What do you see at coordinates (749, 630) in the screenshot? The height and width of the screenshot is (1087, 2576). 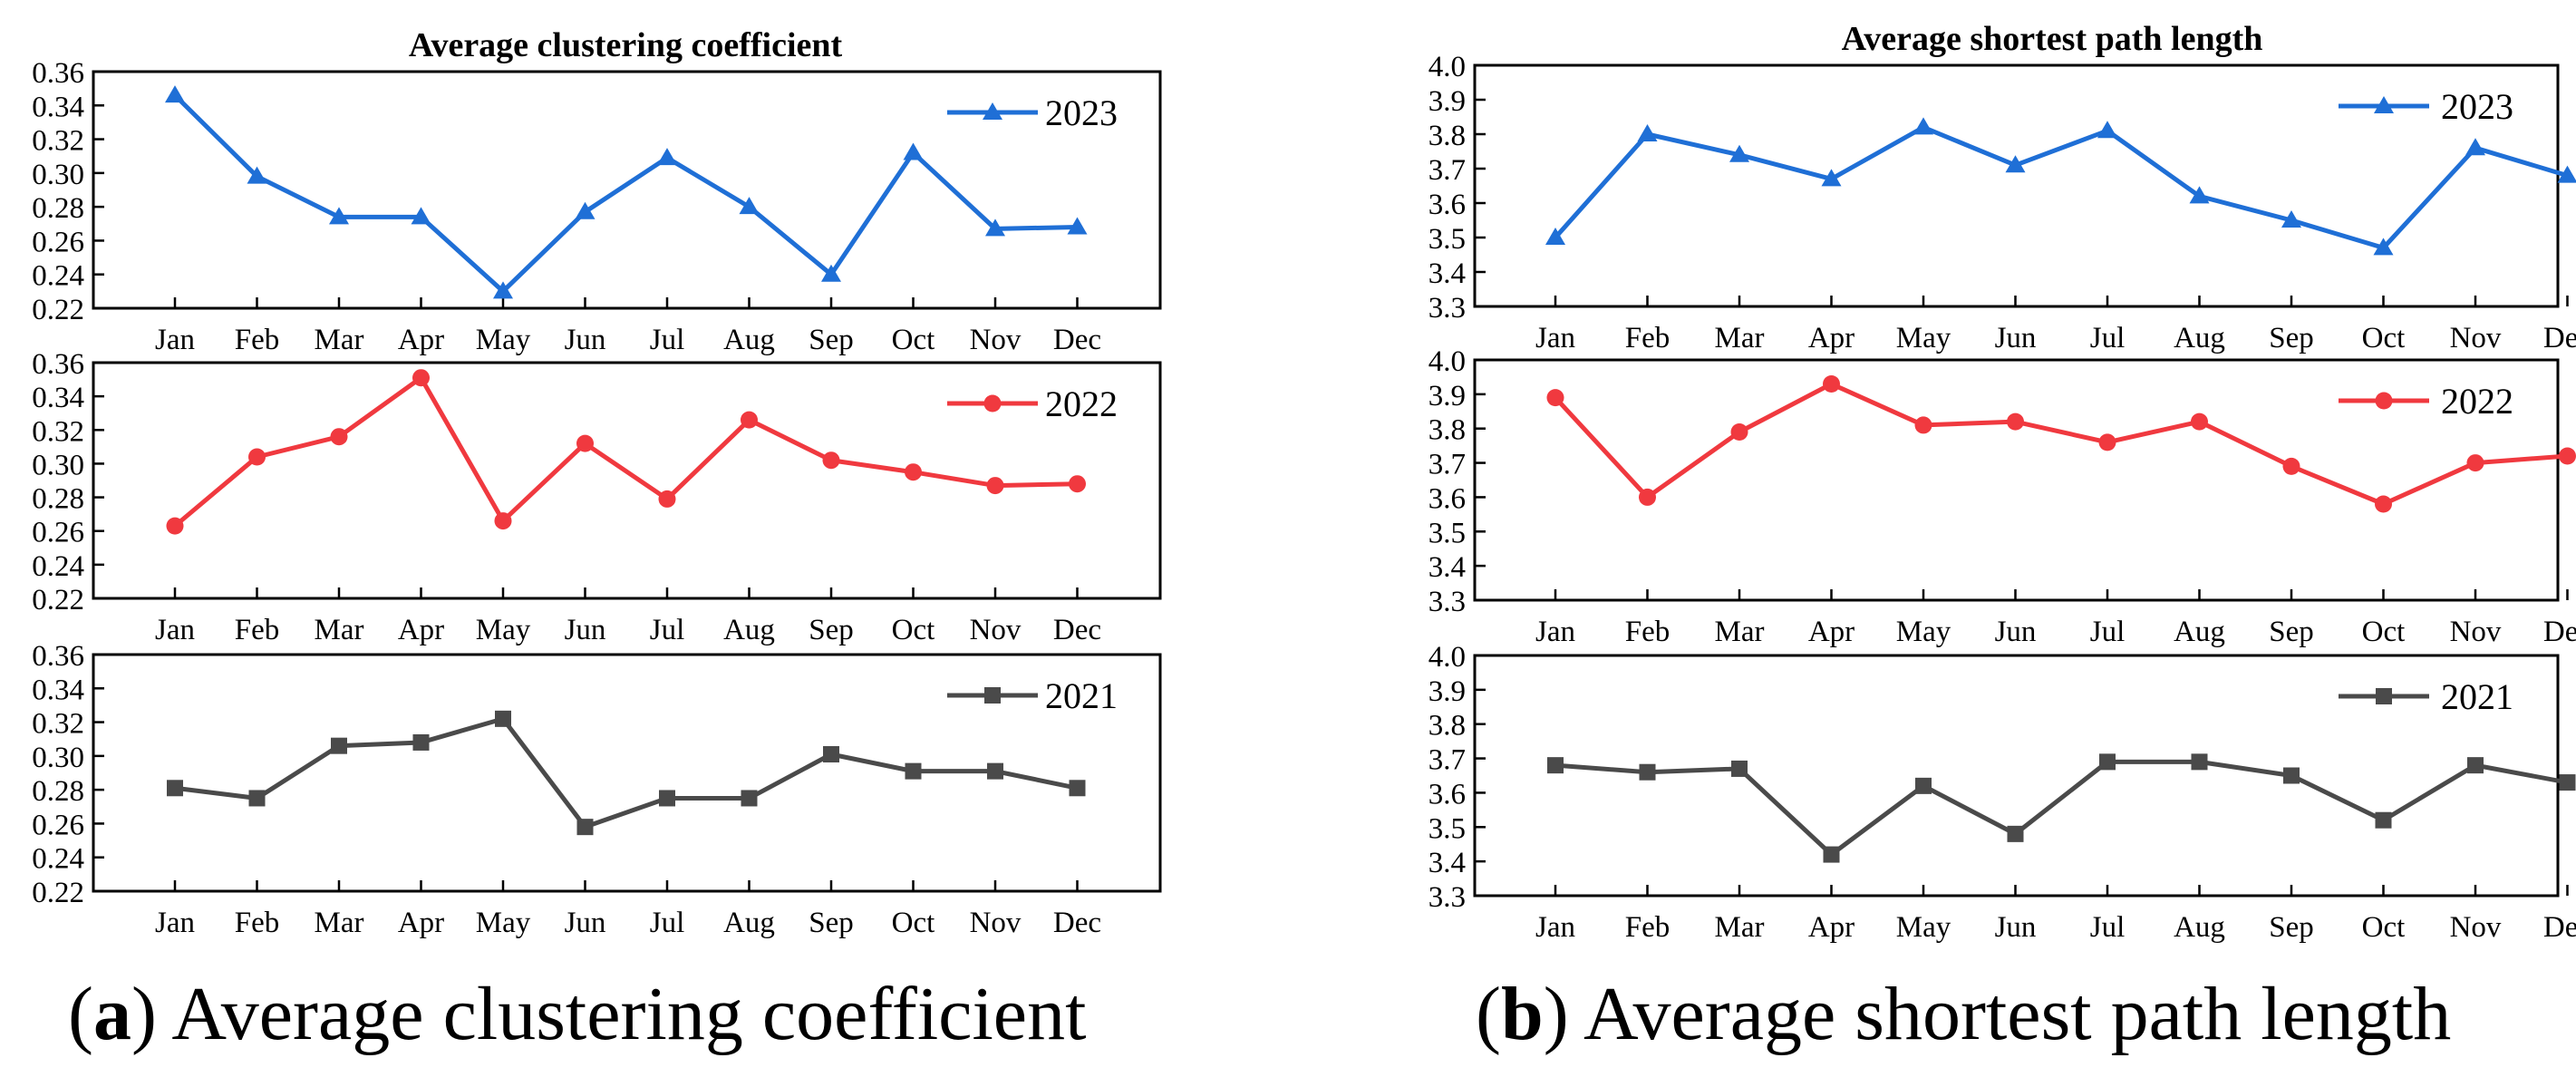 I see `x-tick-label: Aug` at bounding box center [749, 630].